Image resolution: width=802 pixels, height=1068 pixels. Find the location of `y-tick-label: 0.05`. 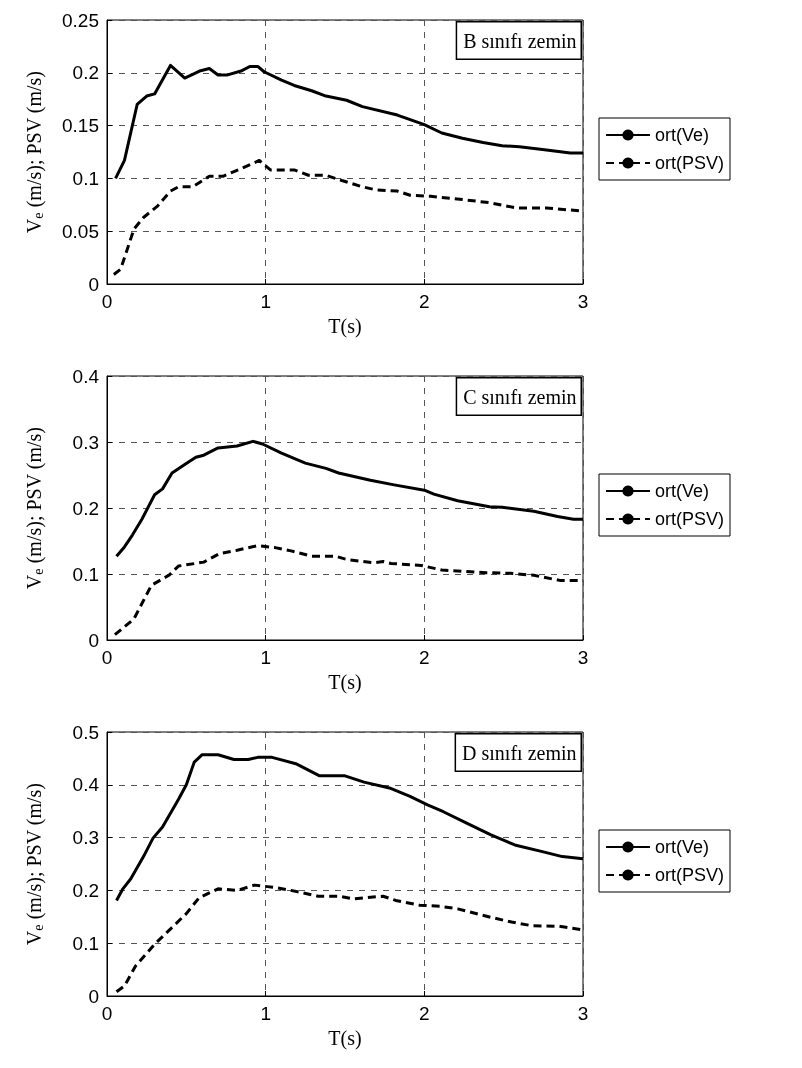

y-tick-label: 0.05 is located at coordinates (80, 231).